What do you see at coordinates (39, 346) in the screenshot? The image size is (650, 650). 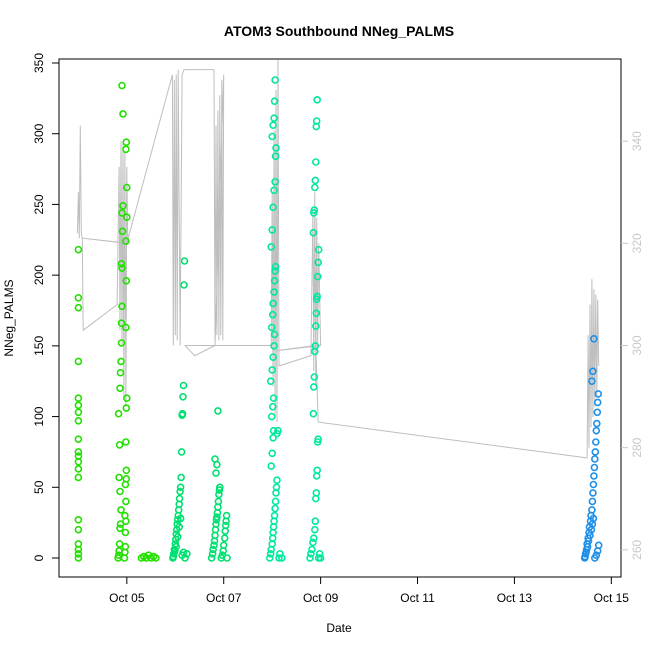 I see `y-tick-label: 150` at bounding box center [39, 346].